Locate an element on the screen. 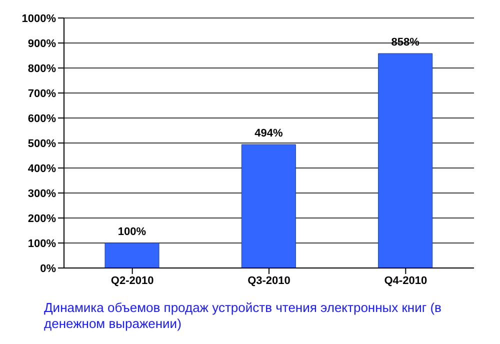 This screenshot has width=500, height=344. x-tick-label: Q4-2010 is located at coordinates (406, 280).